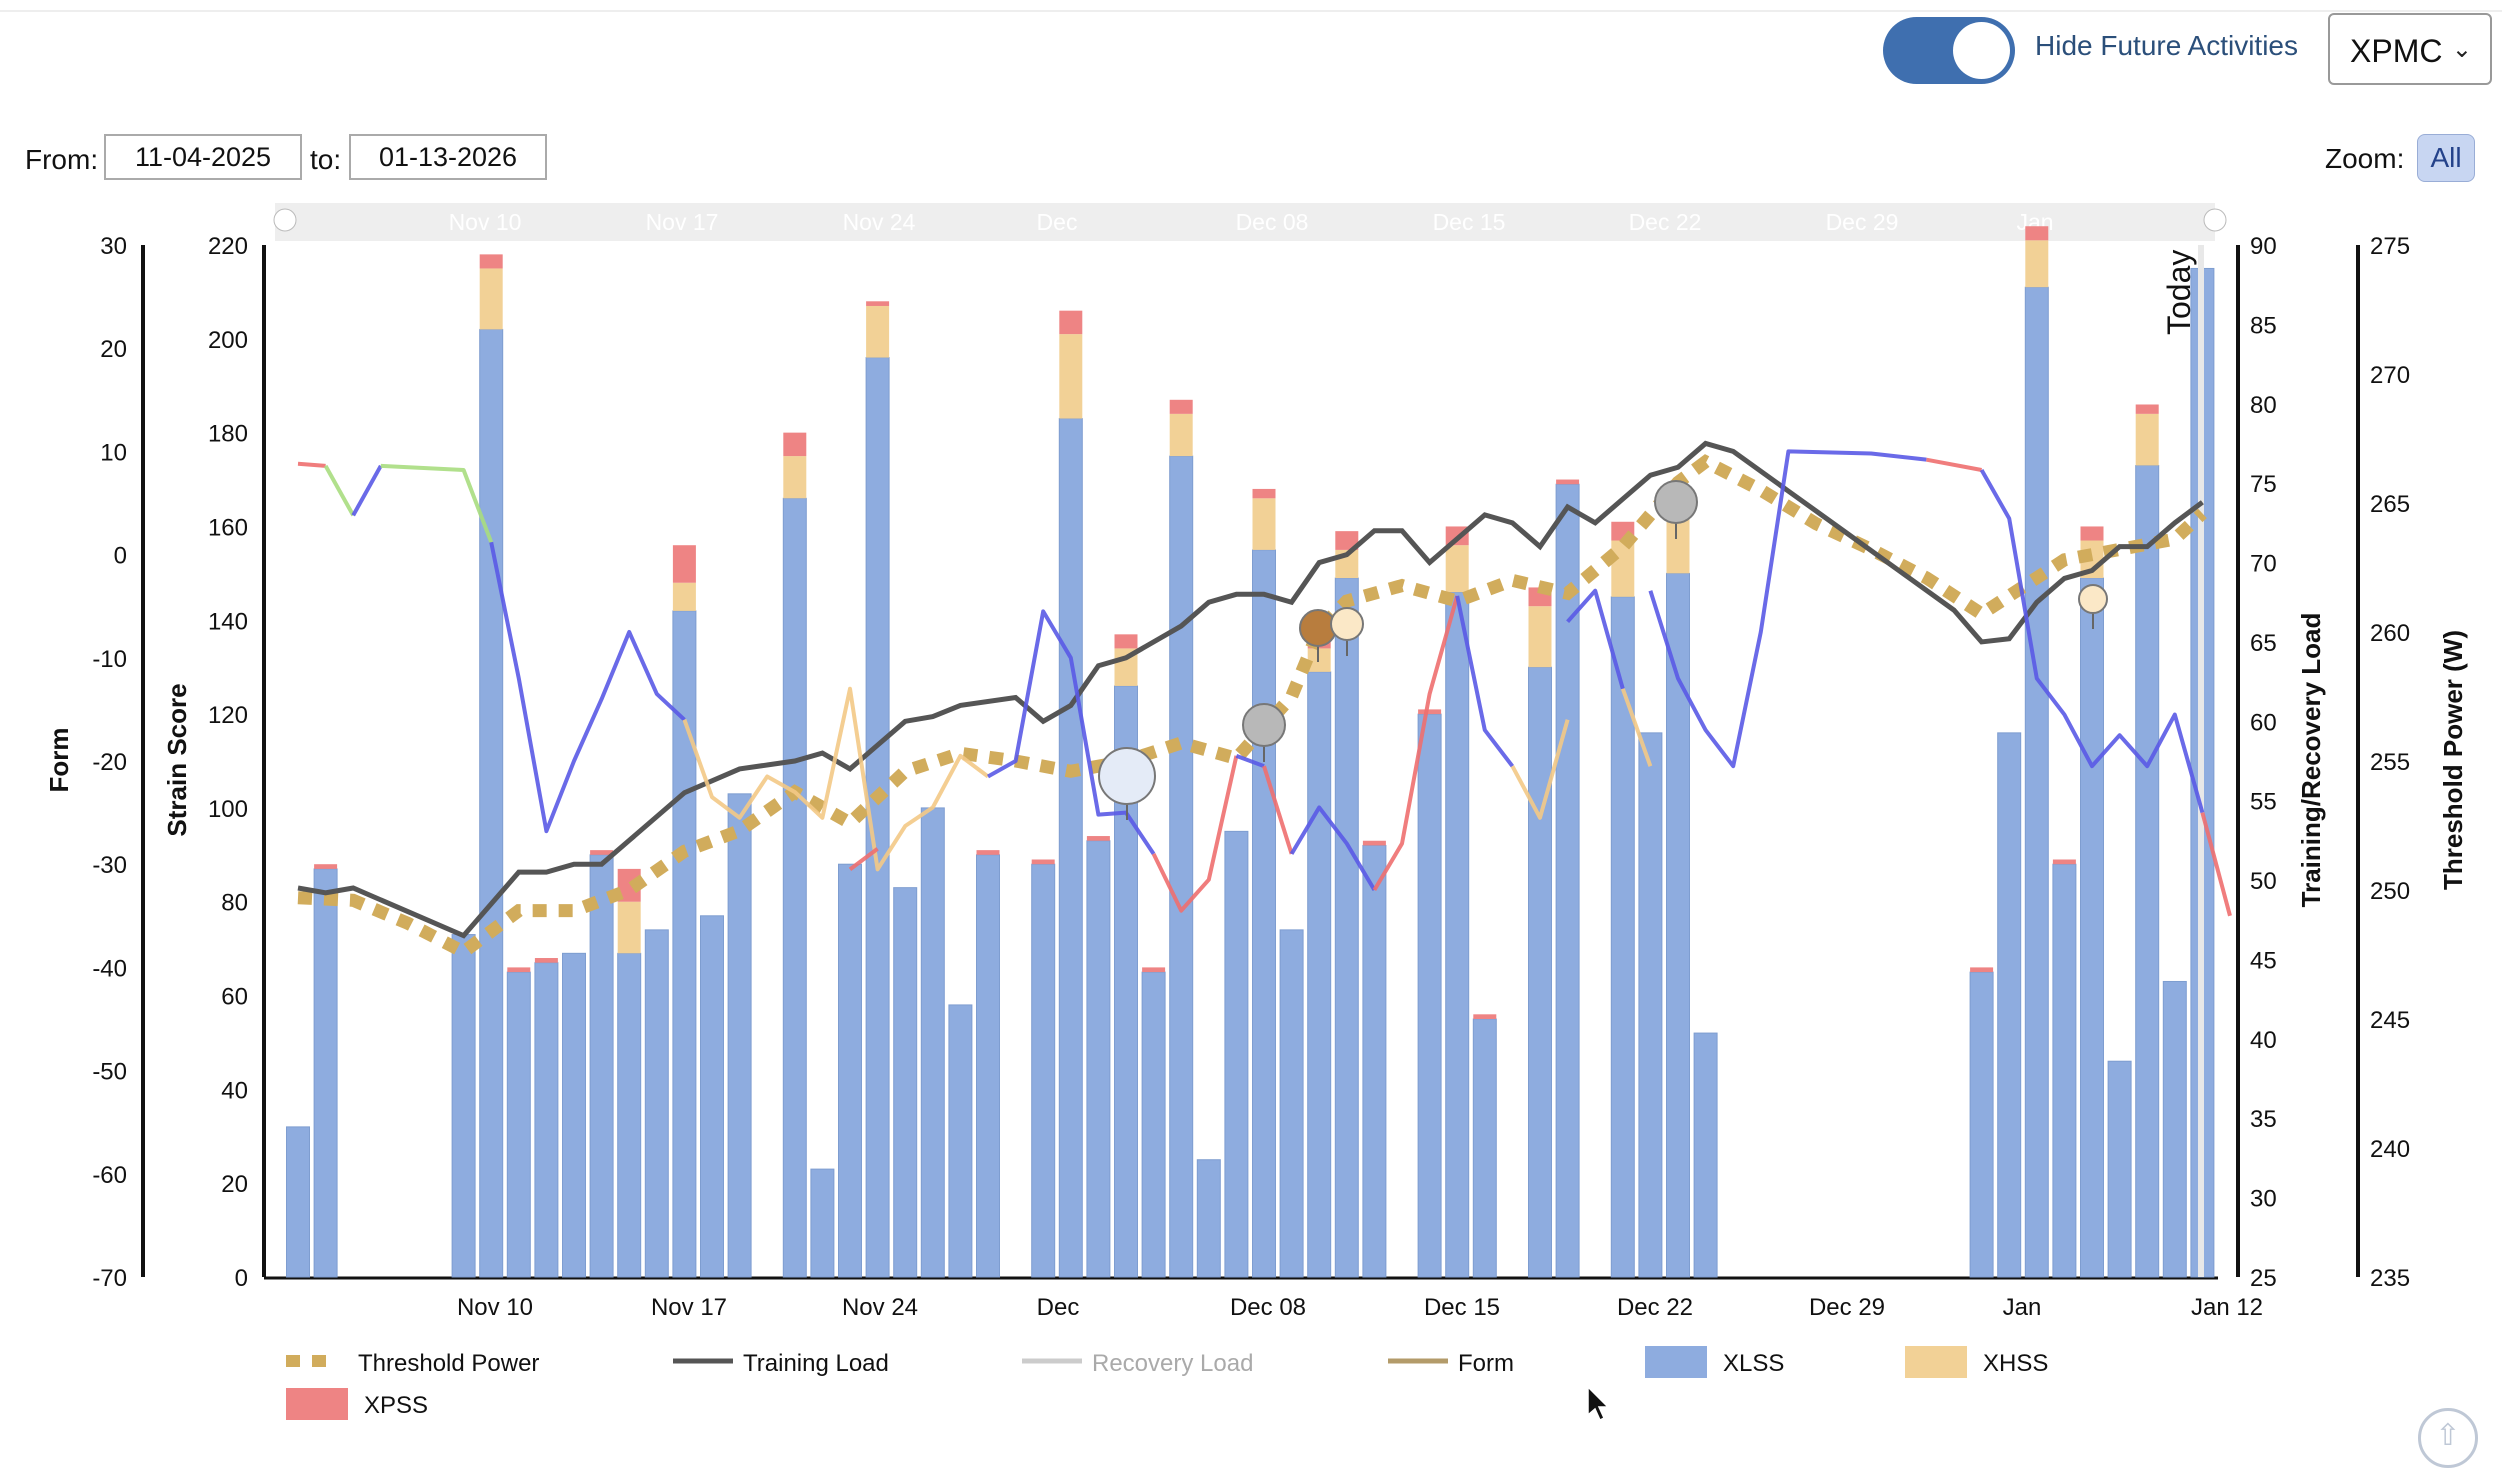 Image resolution: width=2502 pixels, height=1468 pixels. Describe the element at coordinates (2453, 760) in the screenshot. I see `power-axis-title: Threshold Power (W)` at that location.